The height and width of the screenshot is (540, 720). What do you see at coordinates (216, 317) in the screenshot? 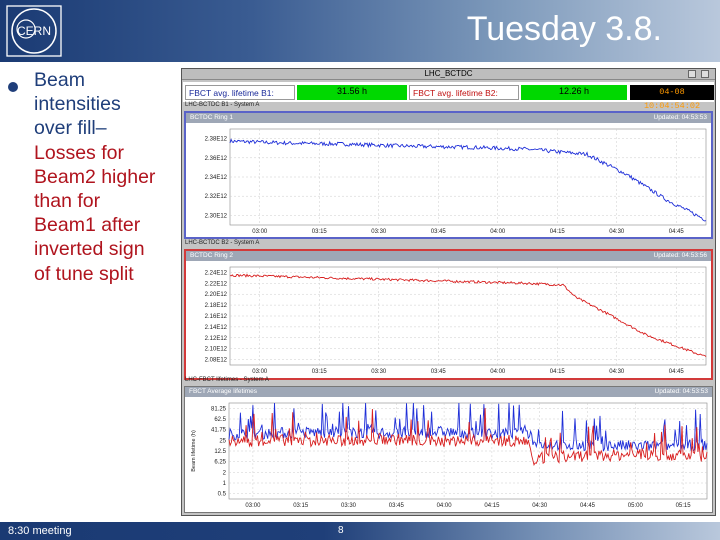
I see `y-tick-label: 2.16E12` at bounding box center [216, 317].